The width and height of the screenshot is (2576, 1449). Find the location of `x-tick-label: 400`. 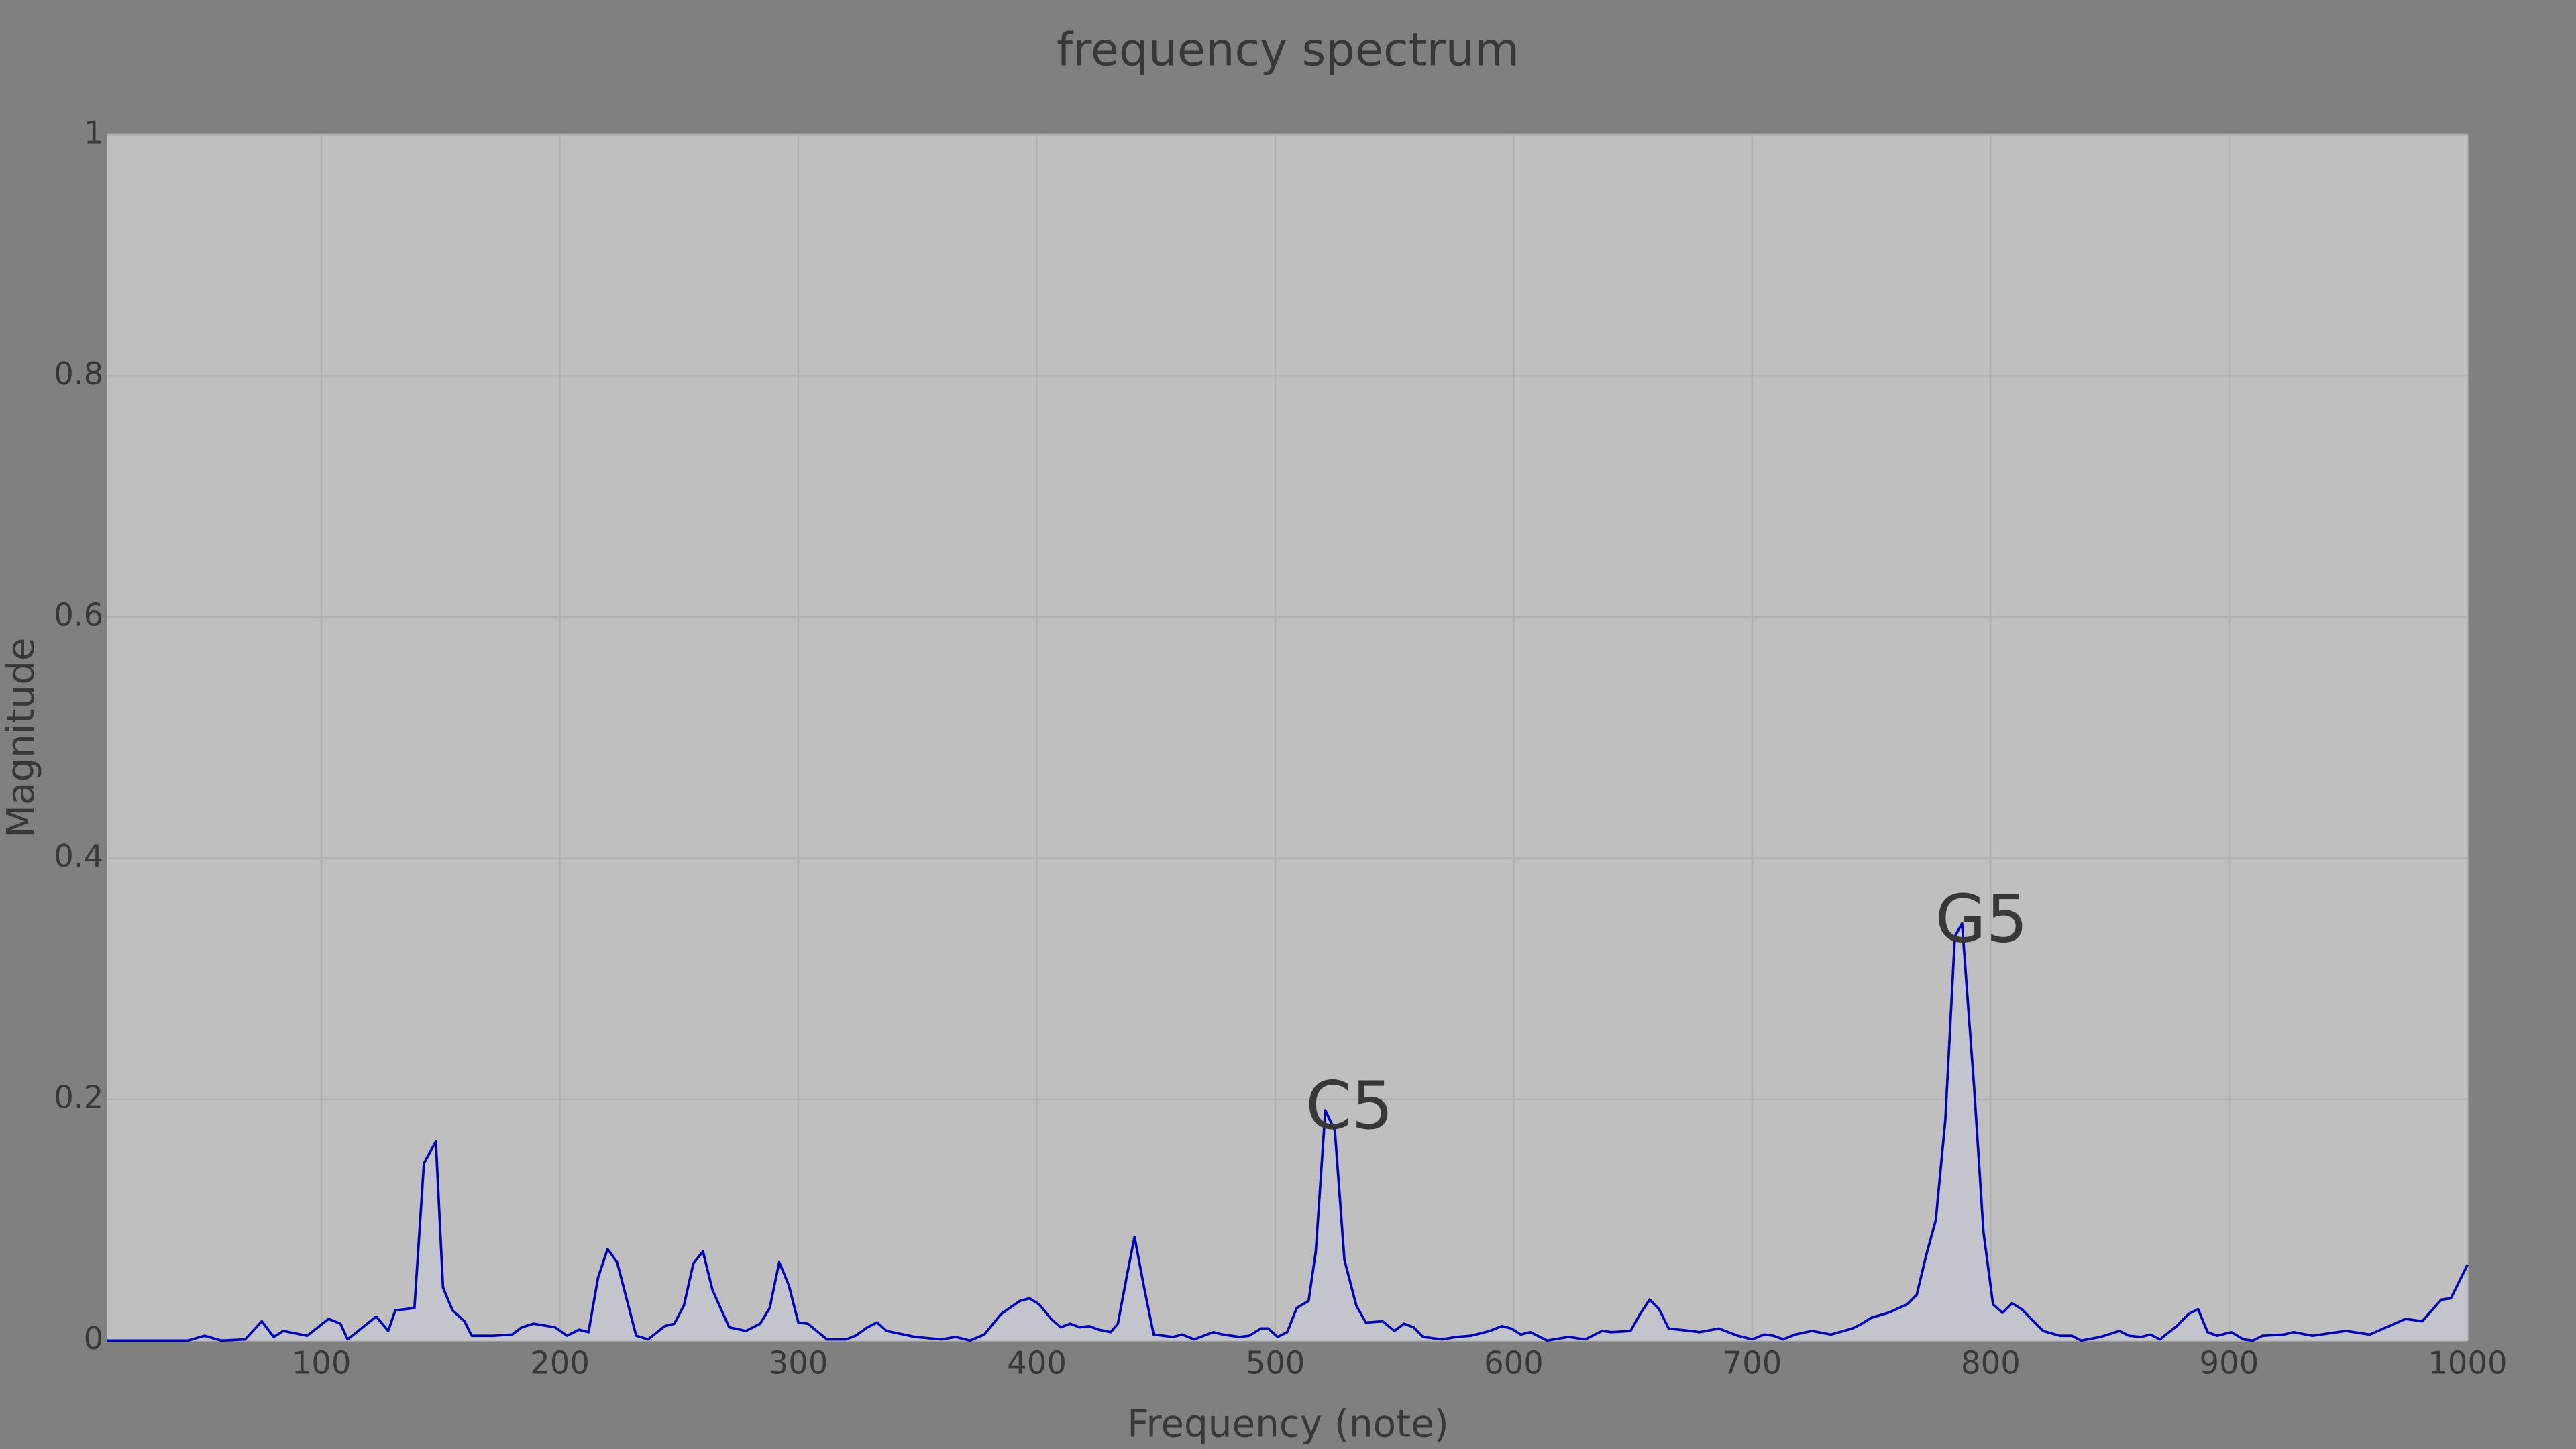

x-tick-label: 400 is located at coordinates (1037, 1363).